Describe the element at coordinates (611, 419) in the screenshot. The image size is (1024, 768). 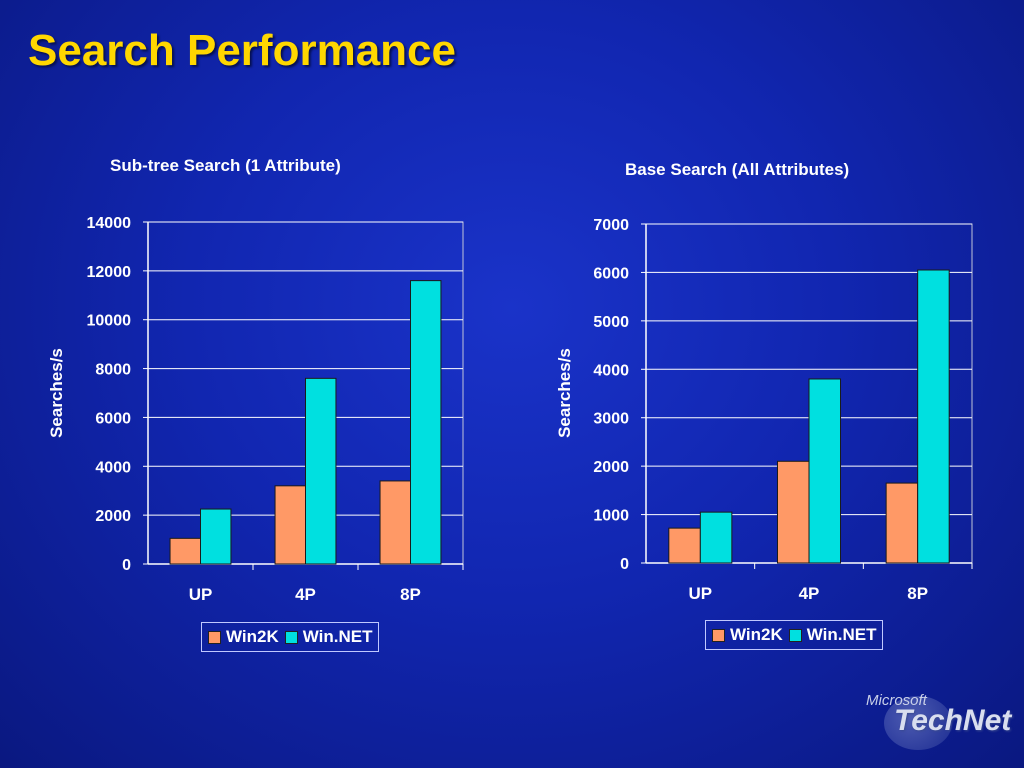
I see `y-tick-label: 3000` at that location.